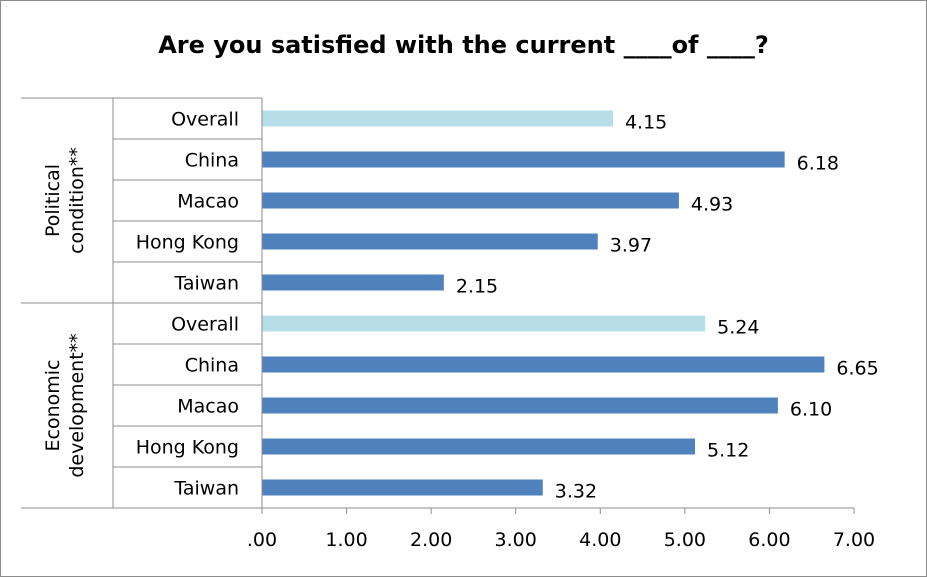 The height and width of the screenshot is (577, 927). I want to click on group-label-line: Political, so click(53, 200).